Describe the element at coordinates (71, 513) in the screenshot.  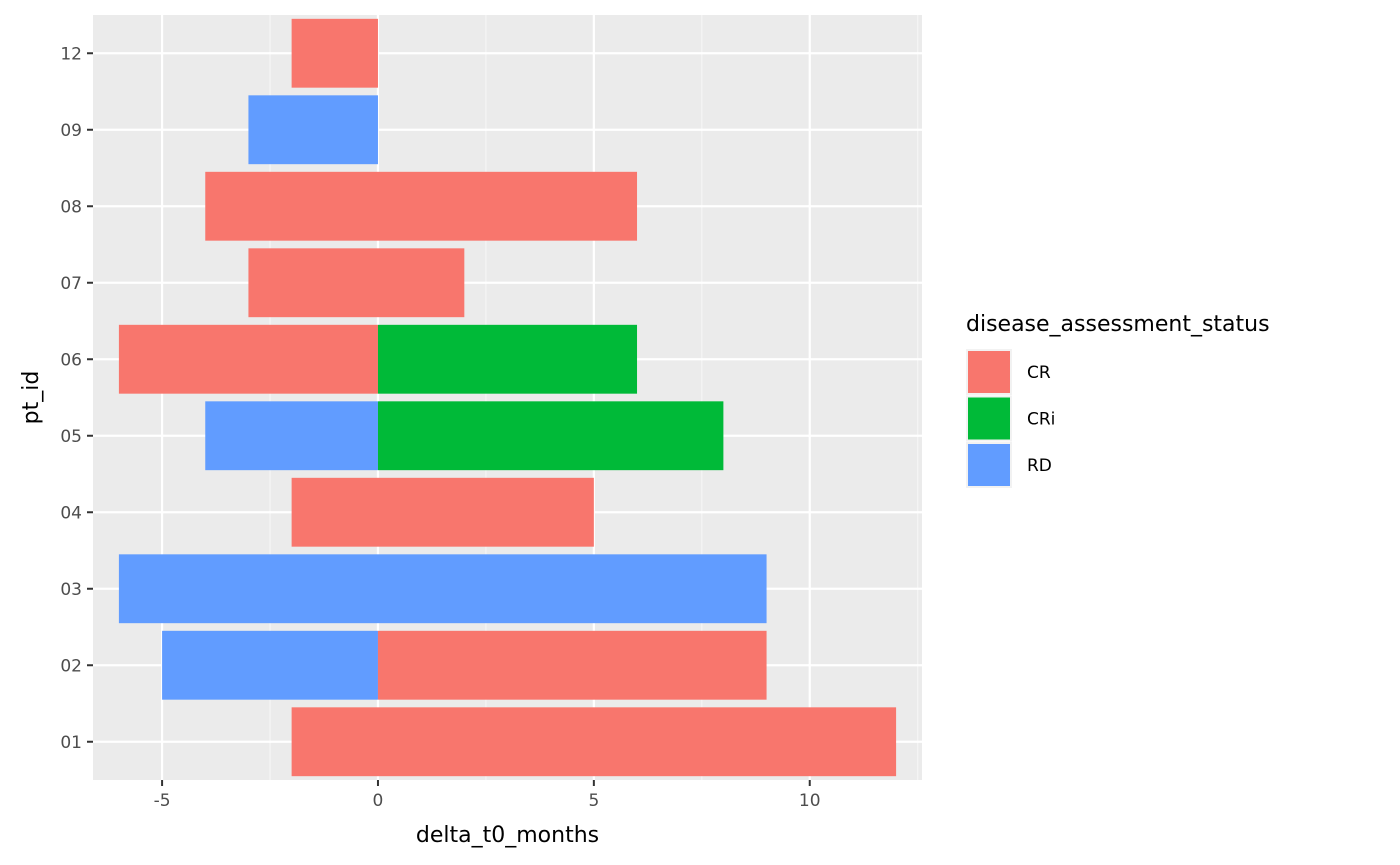
I see `y-tick-label: 04` at that location.